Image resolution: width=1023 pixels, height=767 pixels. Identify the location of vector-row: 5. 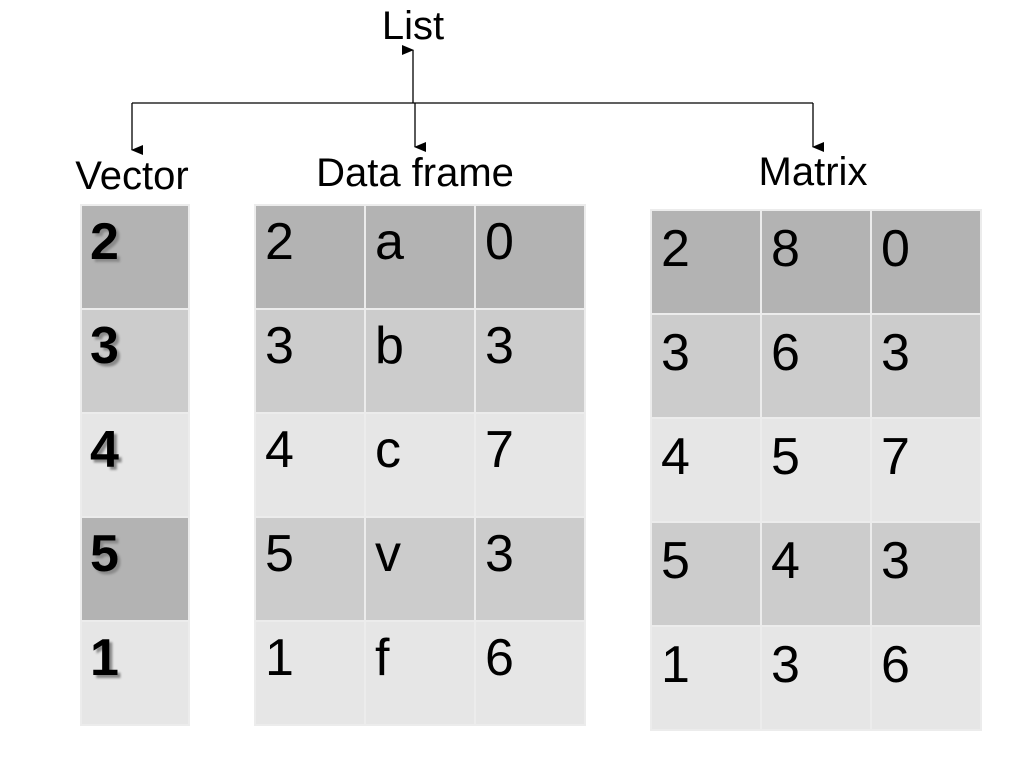
(135, 569).